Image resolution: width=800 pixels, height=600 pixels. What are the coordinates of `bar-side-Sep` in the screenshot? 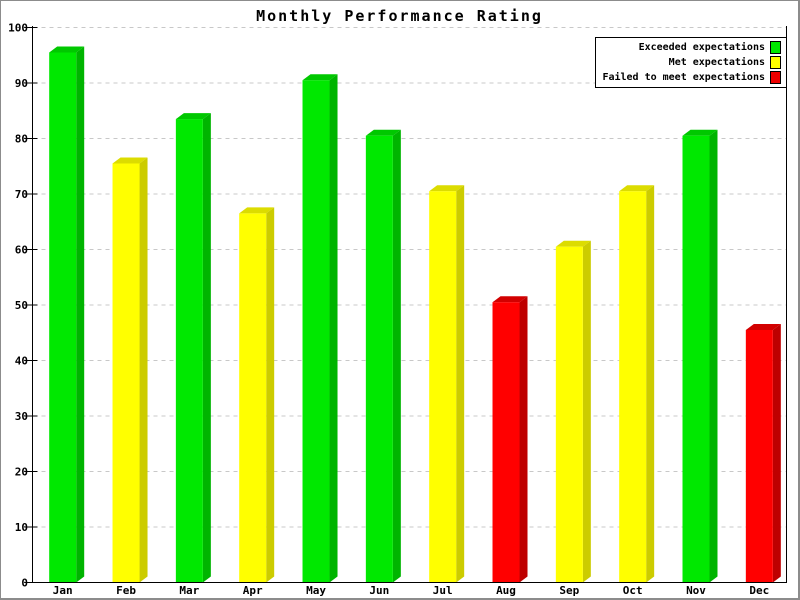 It's located at (586, 411).